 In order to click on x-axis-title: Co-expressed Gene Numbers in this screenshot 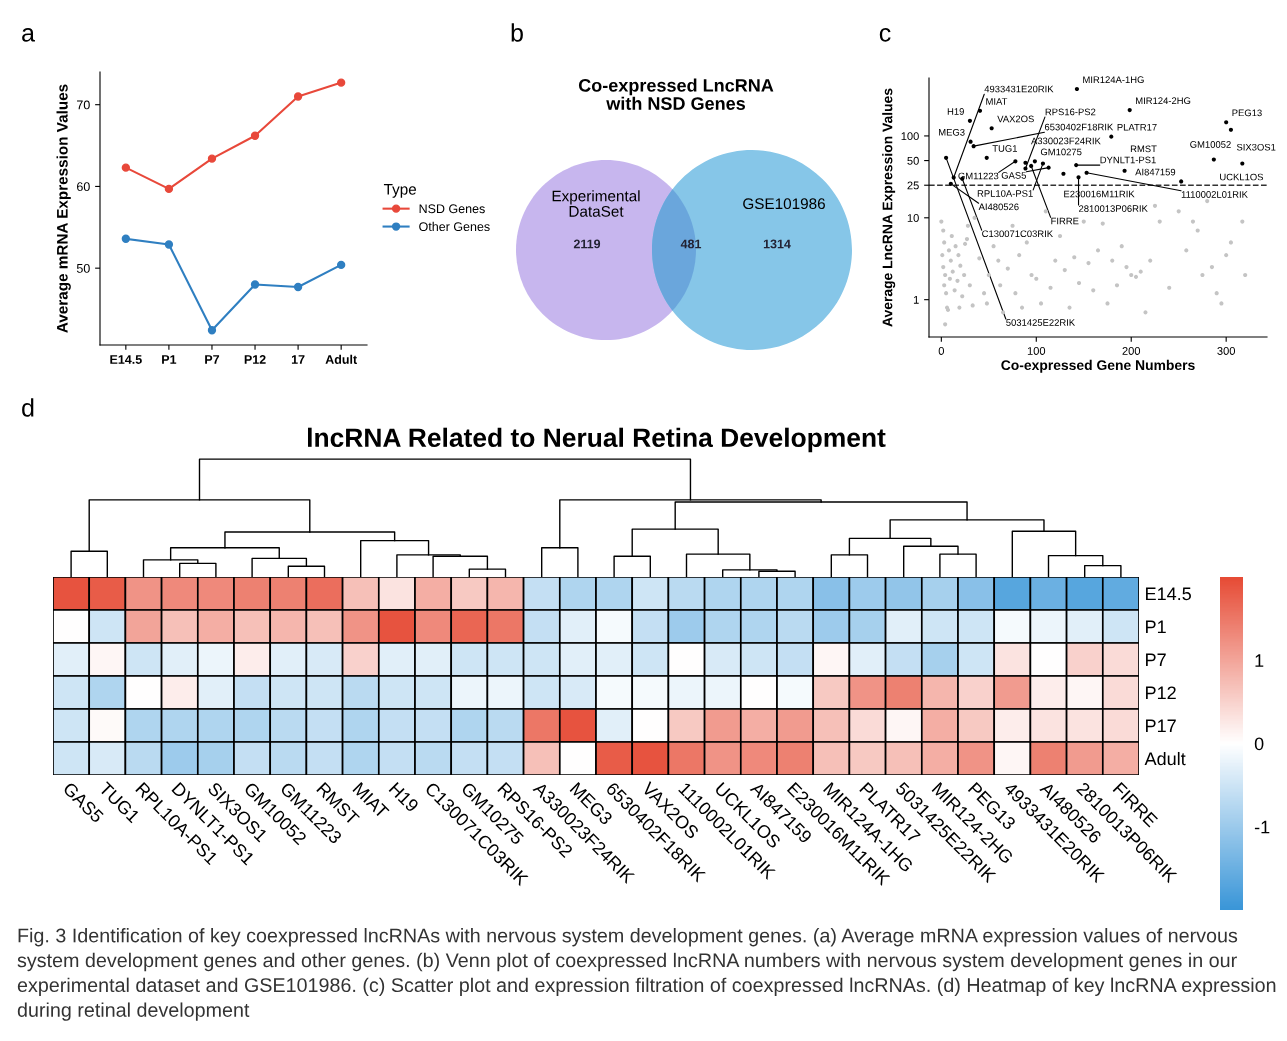, I will do `click(1098, 366)`.